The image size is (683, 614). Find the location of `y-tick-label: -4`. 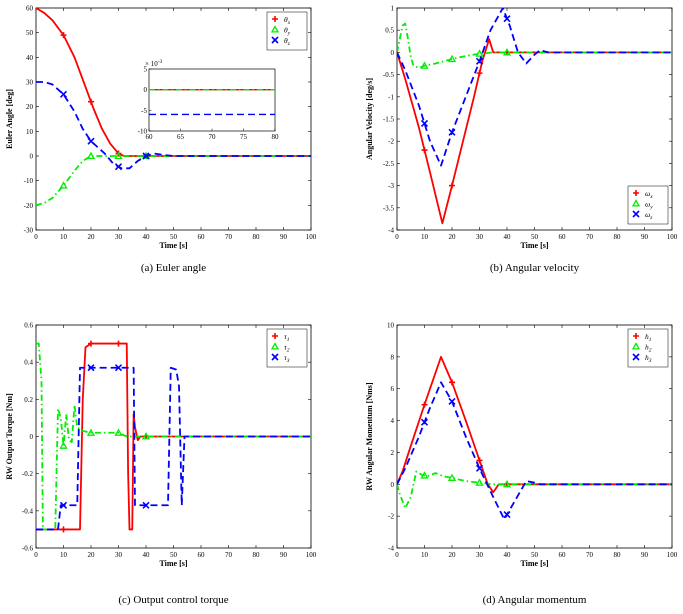

y-tick-label: -4 is located at coordinates (391, 549).